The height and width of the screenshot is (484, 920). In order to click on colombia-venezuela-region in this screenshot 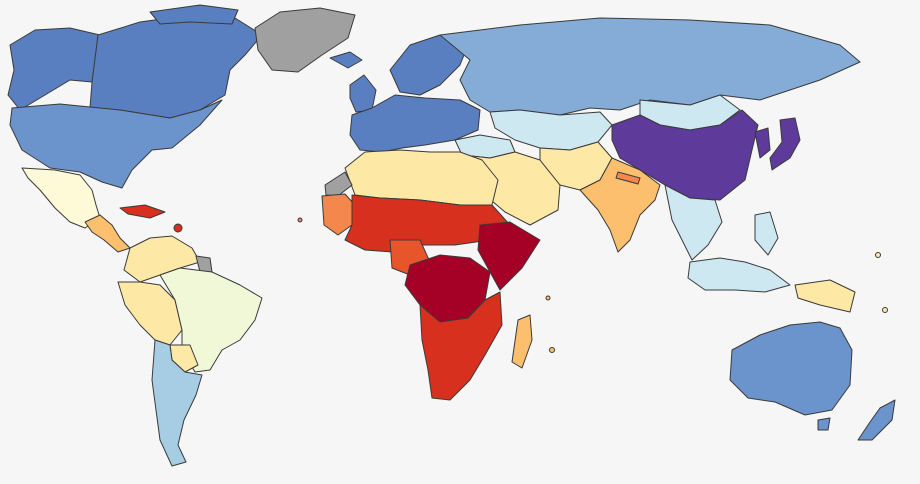, I will do `click(162, 259)`.